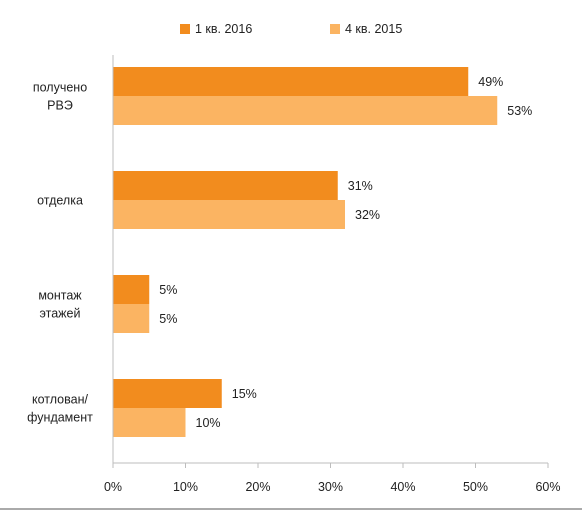  I want to click on data-label-series-2-cat-4: 10%, so click(208, 423).